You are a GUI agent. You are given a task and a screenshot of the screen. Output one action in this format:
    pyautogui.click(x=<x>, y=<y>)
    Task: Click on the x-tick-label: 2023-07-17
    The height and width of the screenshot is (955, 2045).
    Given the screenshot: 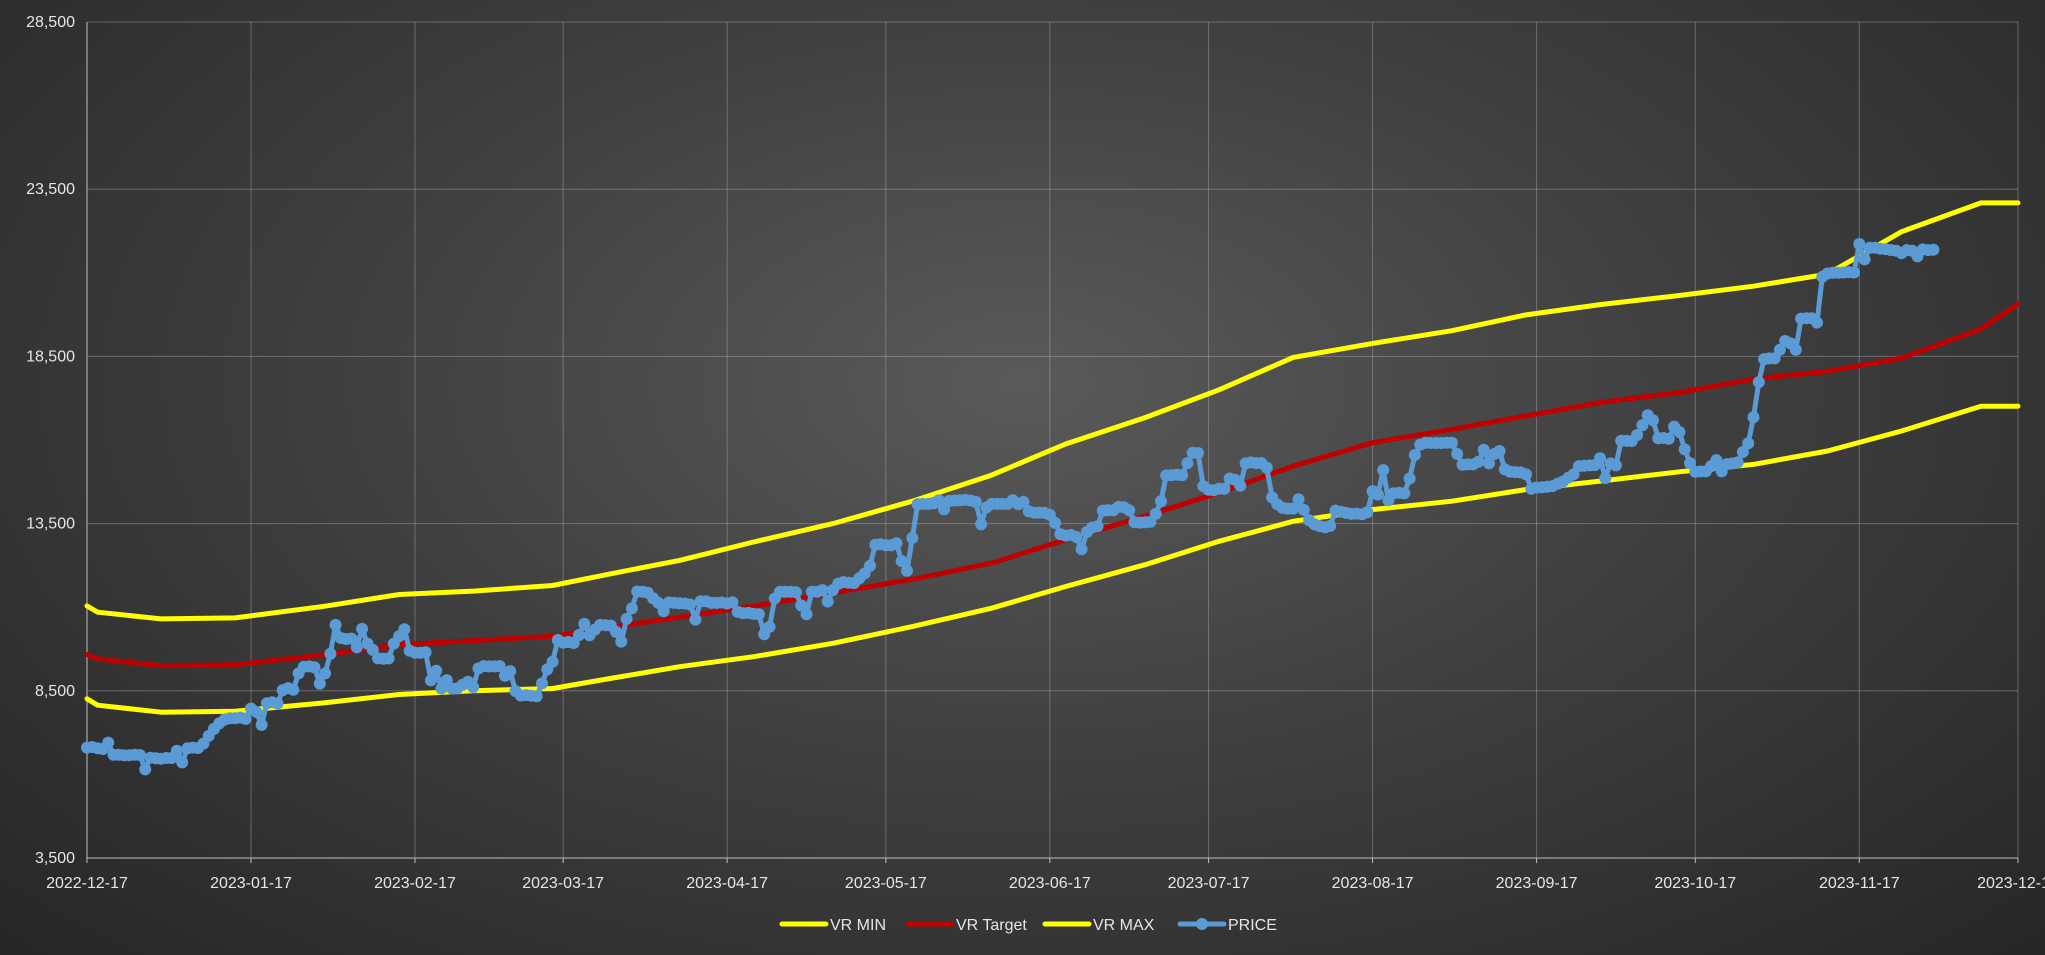 What is the action you would take?
    pyautogui.click(x=1209, y=883)
    